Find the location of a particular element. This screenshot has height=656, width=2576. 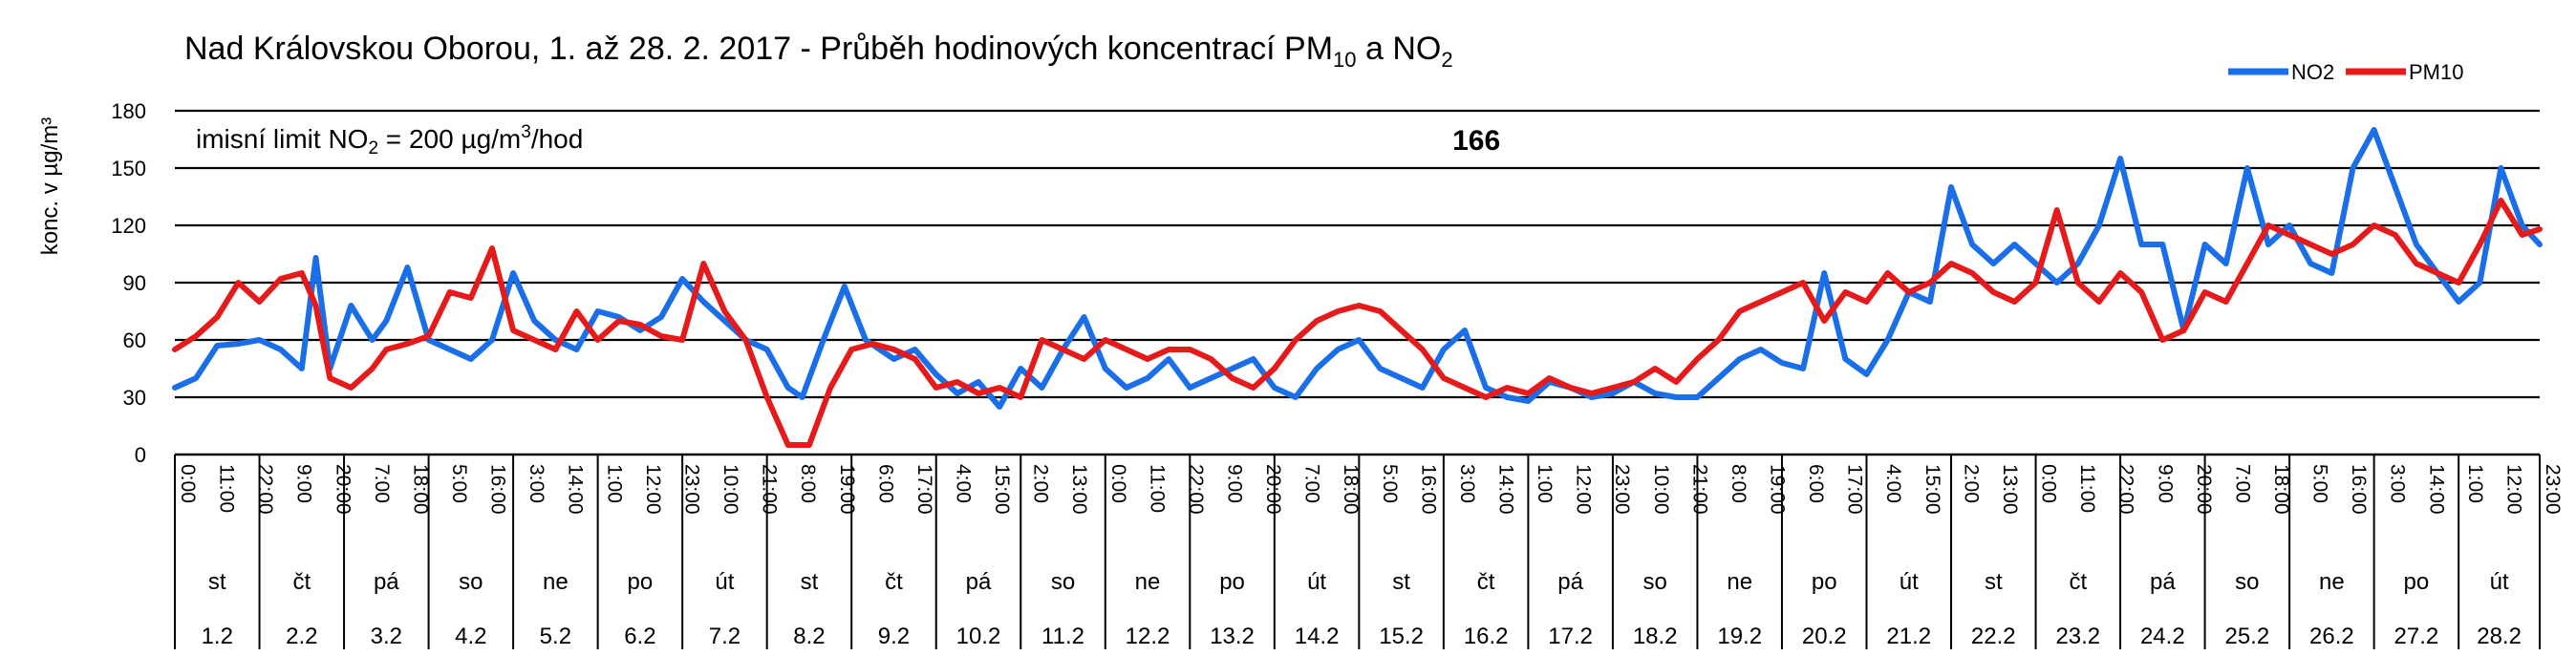

y-tick-label: 150 is located at coordinates (128, 168).